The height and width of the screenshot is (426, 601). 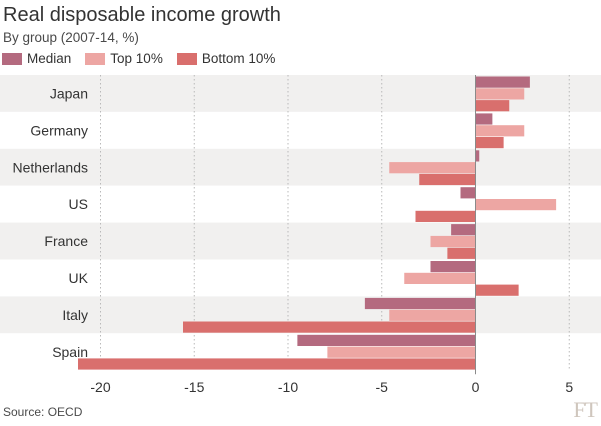 What do you see at coordinates (463, 230) in the screenshot?
I see `bar-france-median` at bounding box center [463, 230].